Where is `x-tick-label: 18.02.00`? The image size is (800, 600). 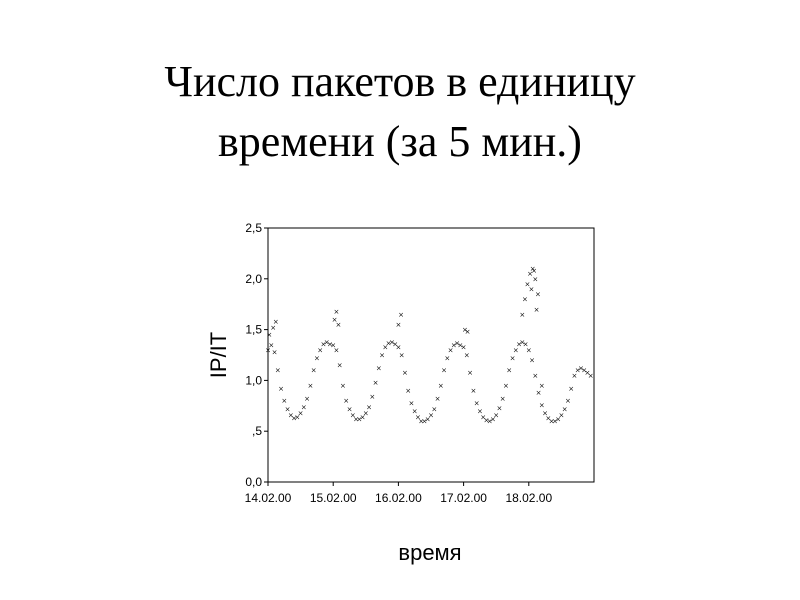 x-tick-label: 18.02.00 is located at coordinates (528, 498).